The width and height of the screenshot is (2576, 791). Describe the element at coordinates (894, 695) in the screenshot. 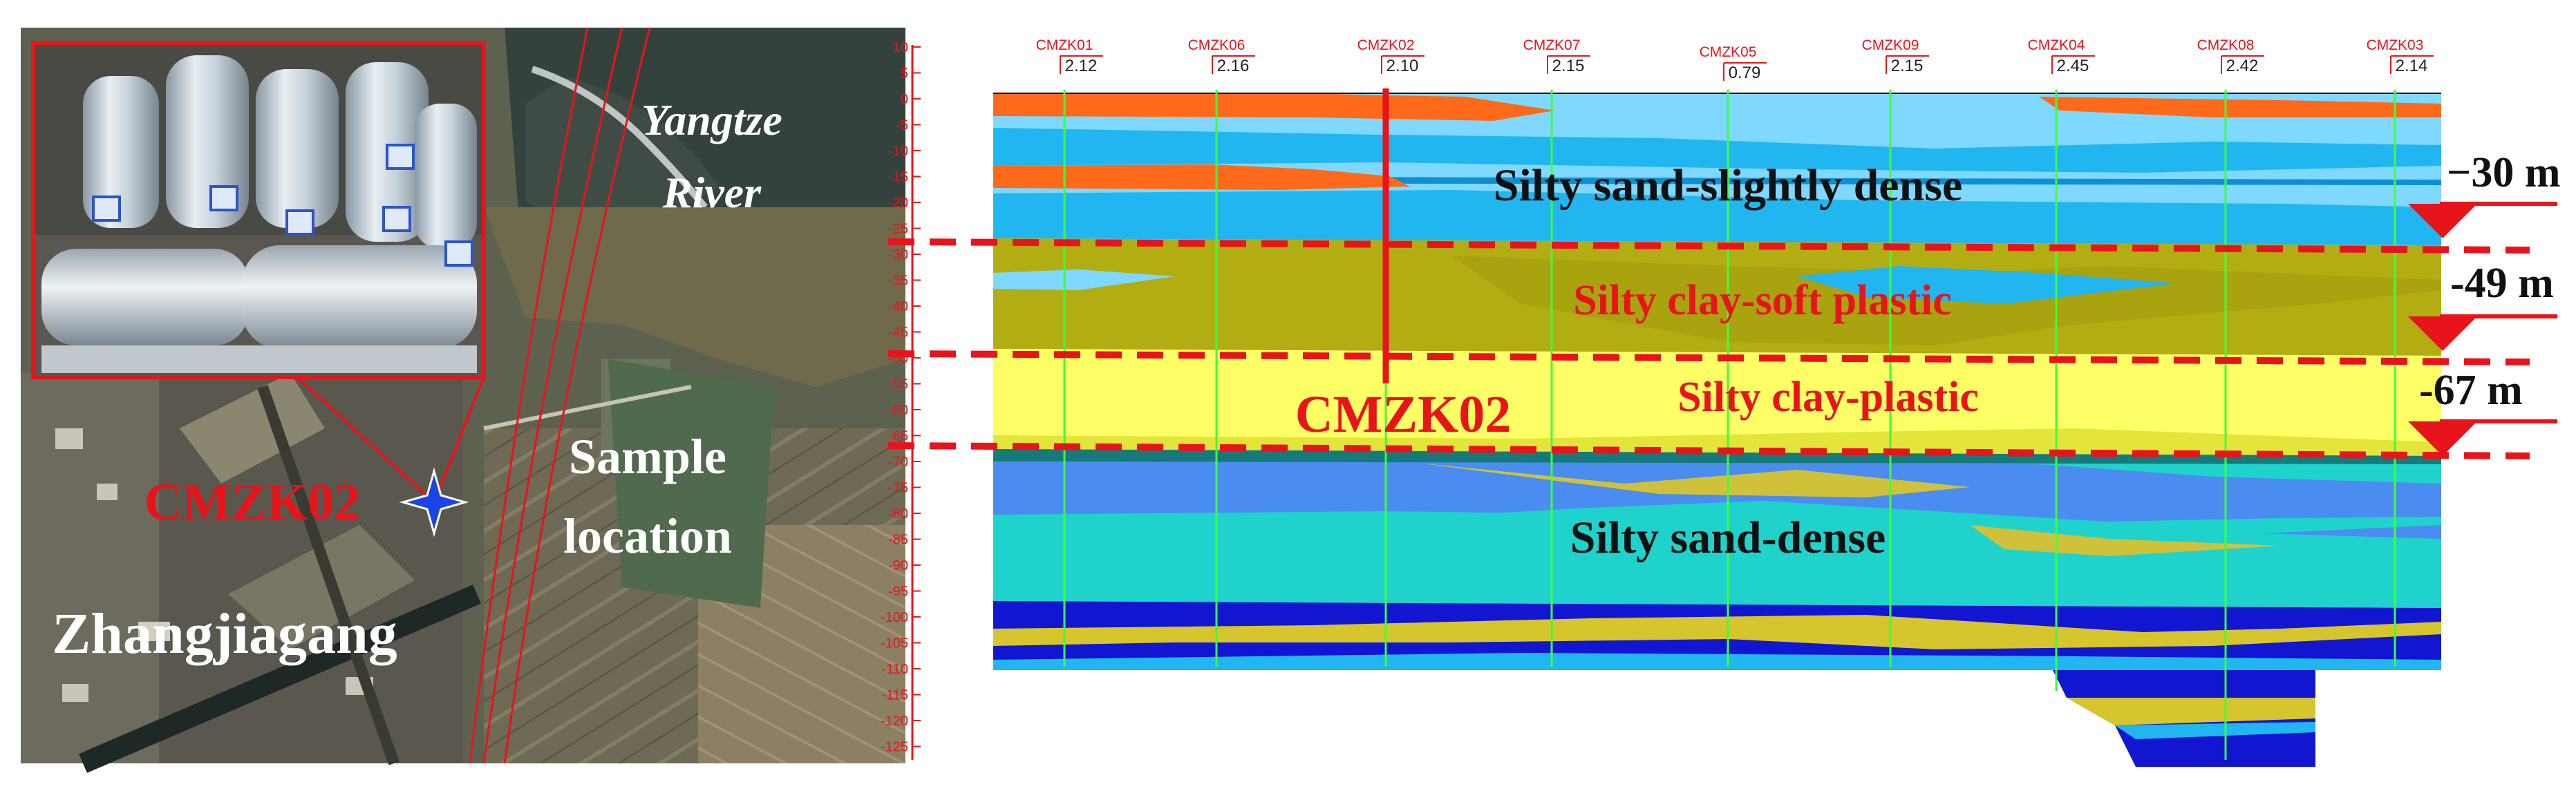

I see `axis-tick-label: -115` at that location.